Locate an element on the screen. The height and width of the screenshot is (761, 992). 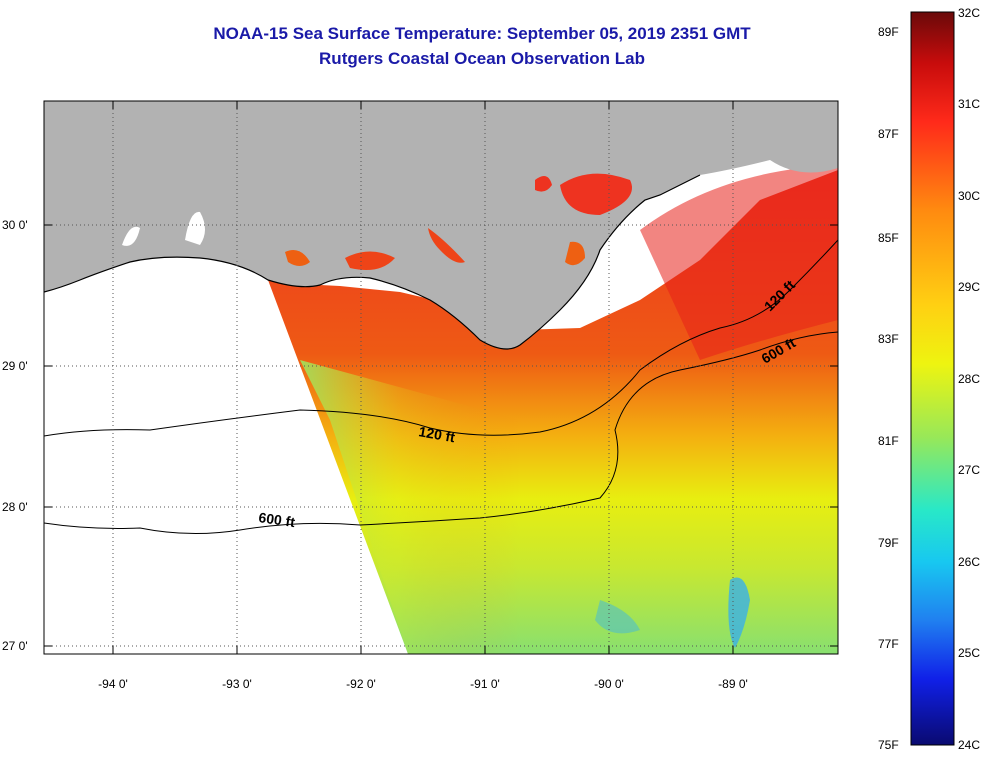
colorbar-c-label: 31C is located at coordinates (969, 104).